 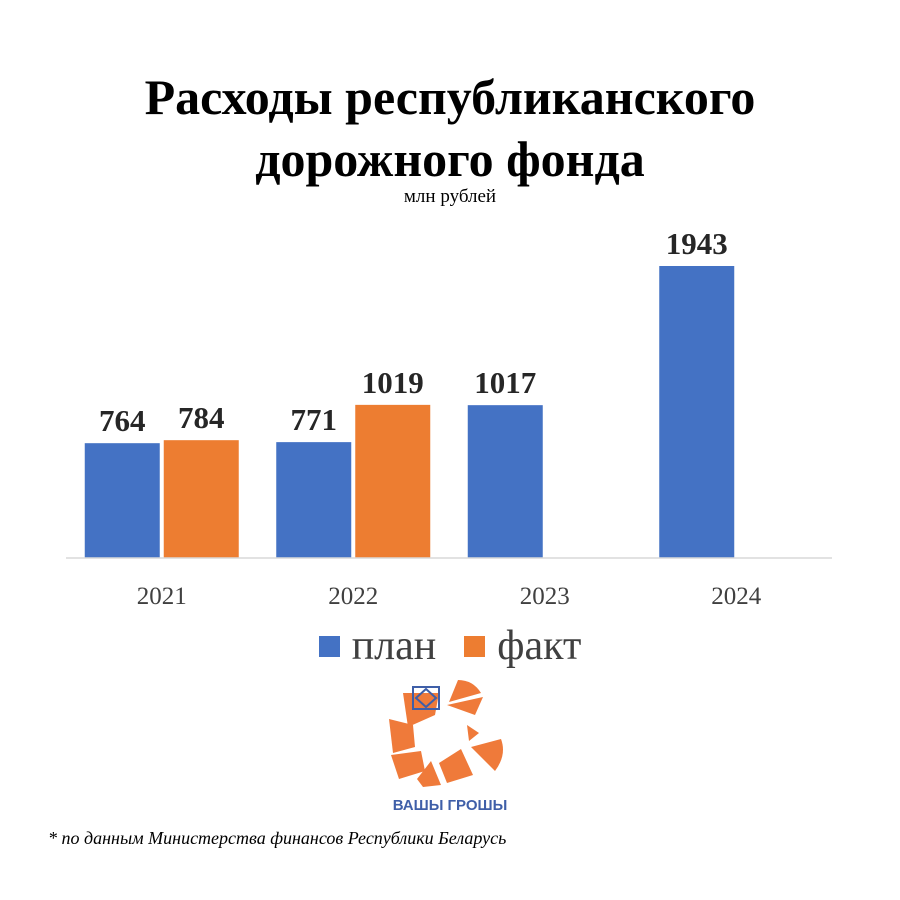 I want to click on data-label-fact-2021: 784, so click(x=201, y=417).